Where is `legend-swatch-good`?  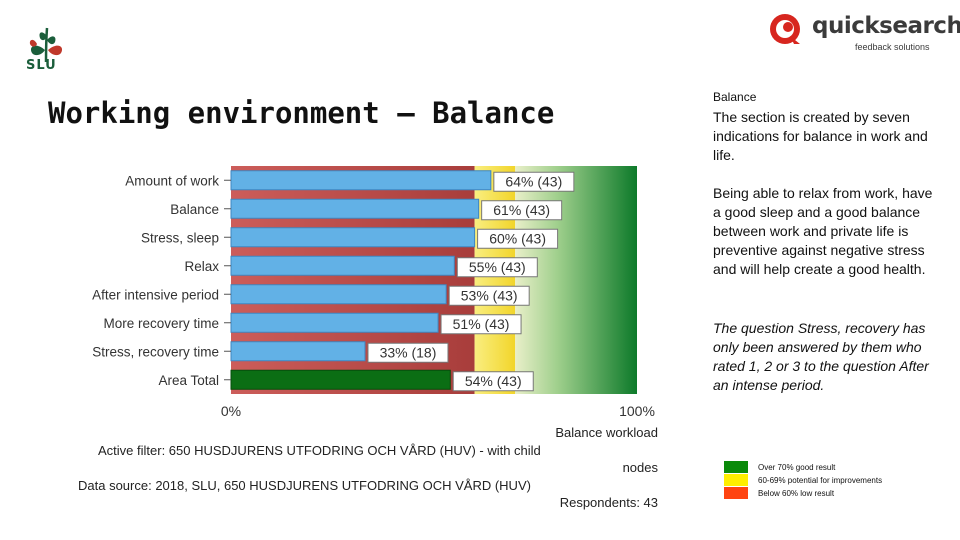 legend-swatch-good is located at coordinates (736, 467).